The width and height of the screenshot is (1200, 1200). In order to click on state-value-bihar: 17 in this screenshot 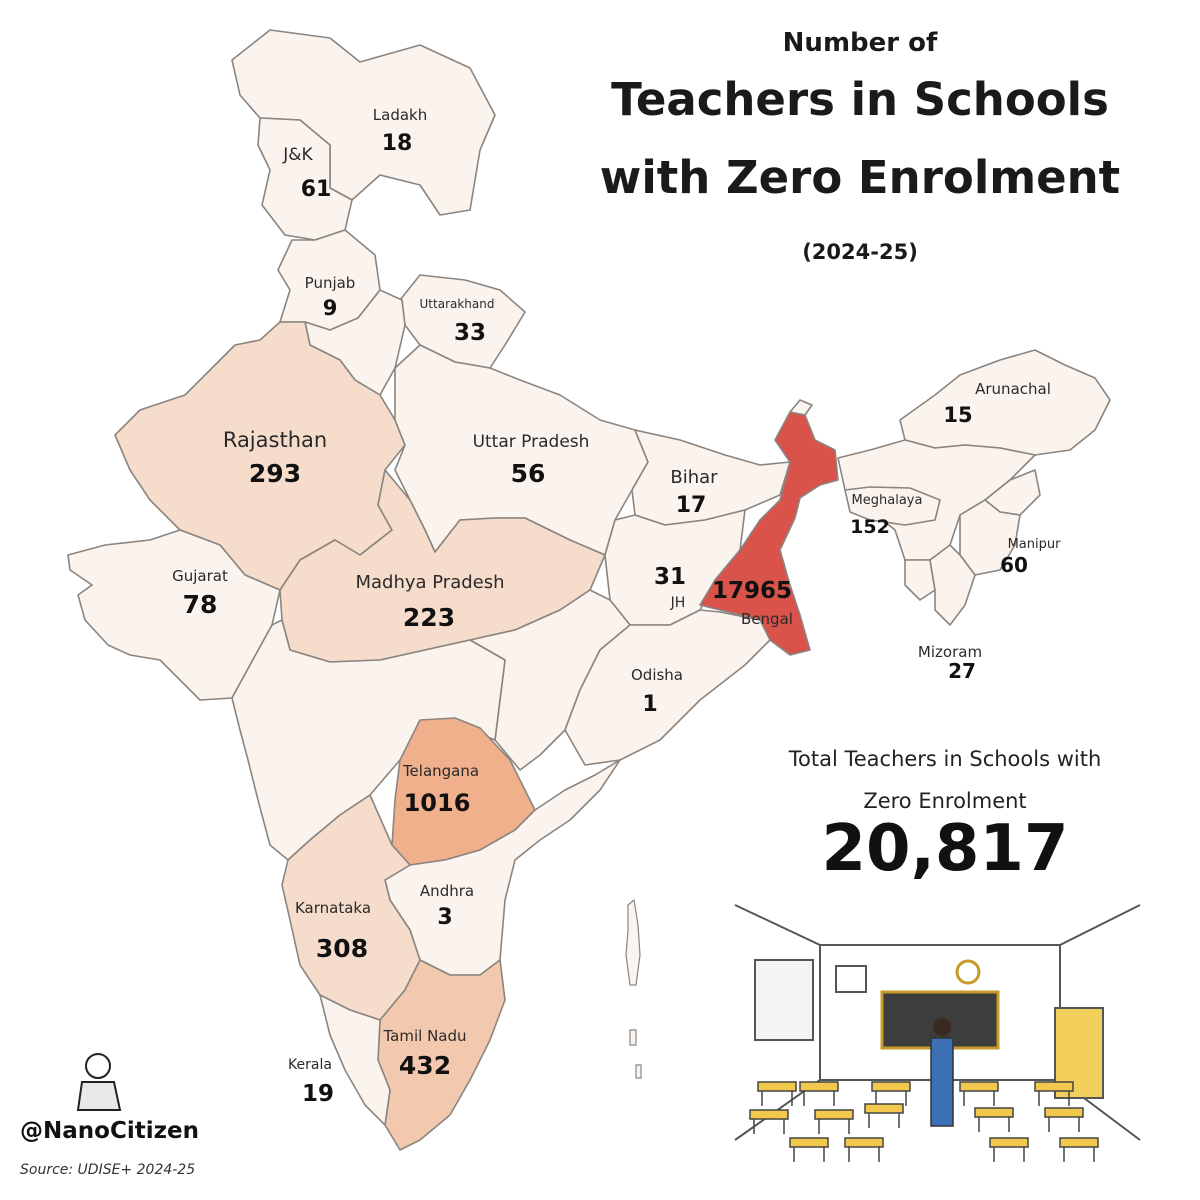, I will do `click(691, 505)`.